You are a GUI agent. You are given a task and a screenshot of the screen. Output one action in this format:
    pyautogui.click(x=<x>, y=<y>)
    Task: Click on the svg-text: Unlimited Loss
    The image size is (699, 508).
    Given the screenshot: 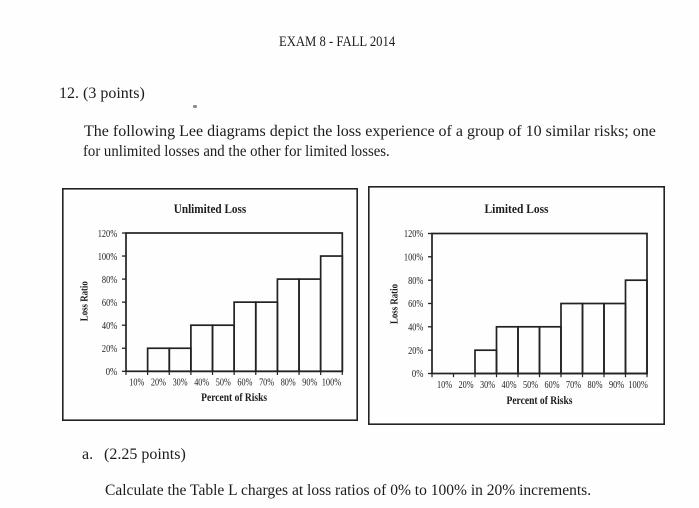 What is the action you would take?
    pyautogui.click(x=210, y=208)
    